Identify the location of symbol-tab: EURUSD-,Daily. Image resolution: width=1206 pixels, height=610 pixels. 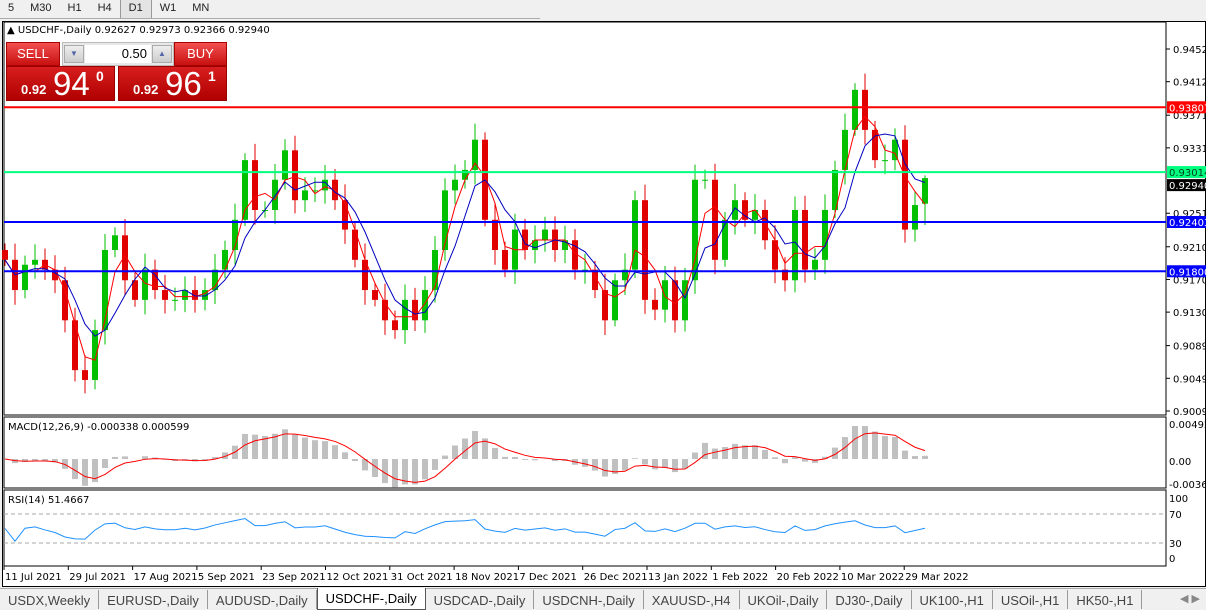
(153, 599).